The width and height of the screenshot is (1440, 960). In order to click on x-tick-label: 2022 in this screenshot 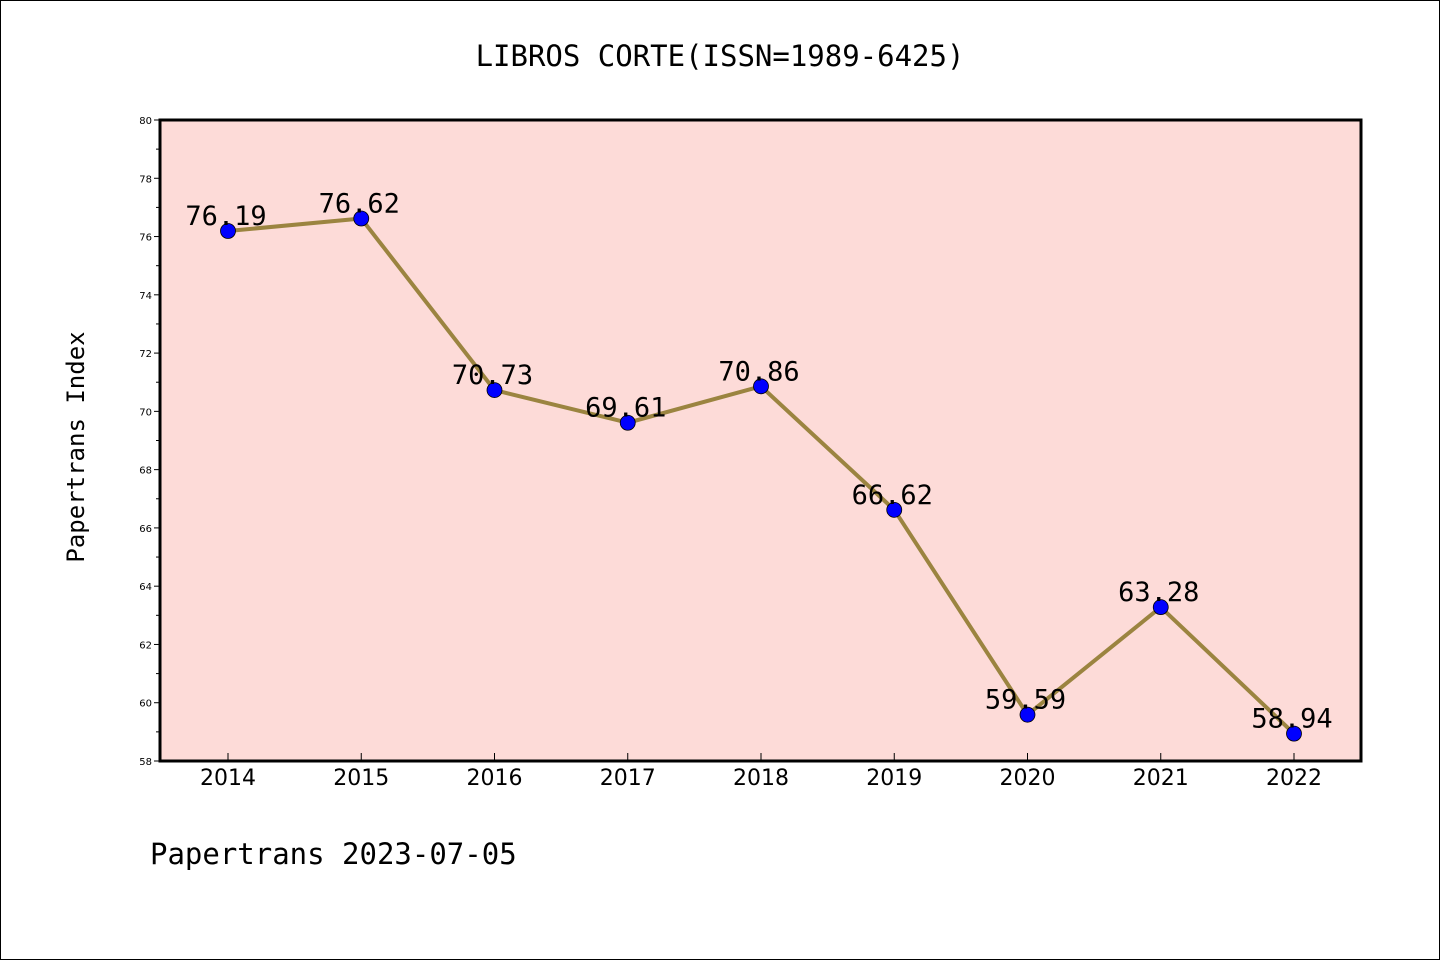, I will do `click(1294, 778)`.